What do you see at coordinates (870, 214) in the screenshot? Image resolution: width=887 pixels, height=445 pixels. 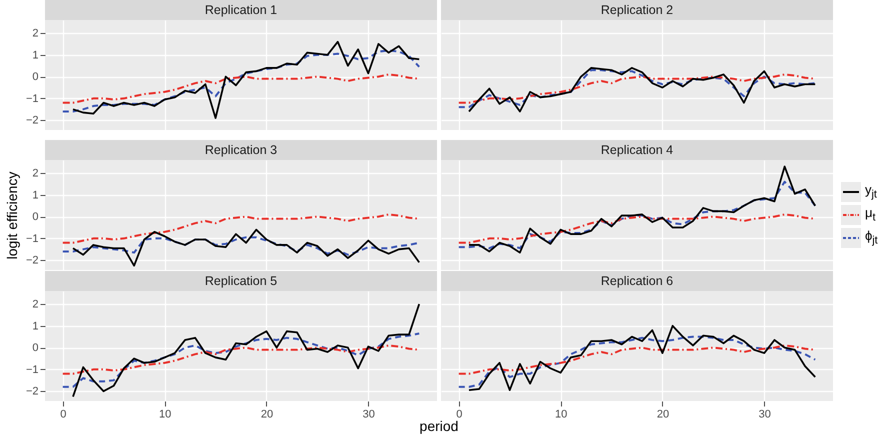 I see `legend-label: μ$_{t}$` at bounding box center [870, 214].